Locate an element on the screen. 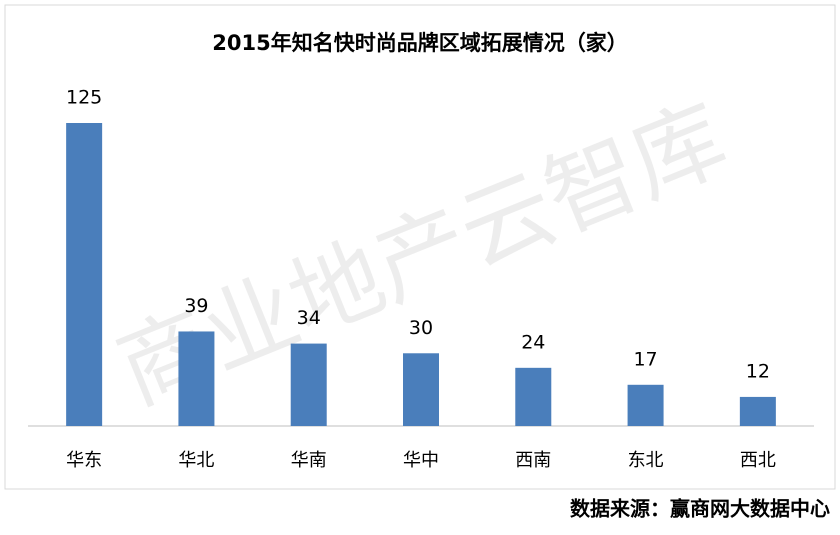 Image resolution: width=840 pixels, height=535 pixels. x-tick-label: 华南 is located at coordinates (309, 460).